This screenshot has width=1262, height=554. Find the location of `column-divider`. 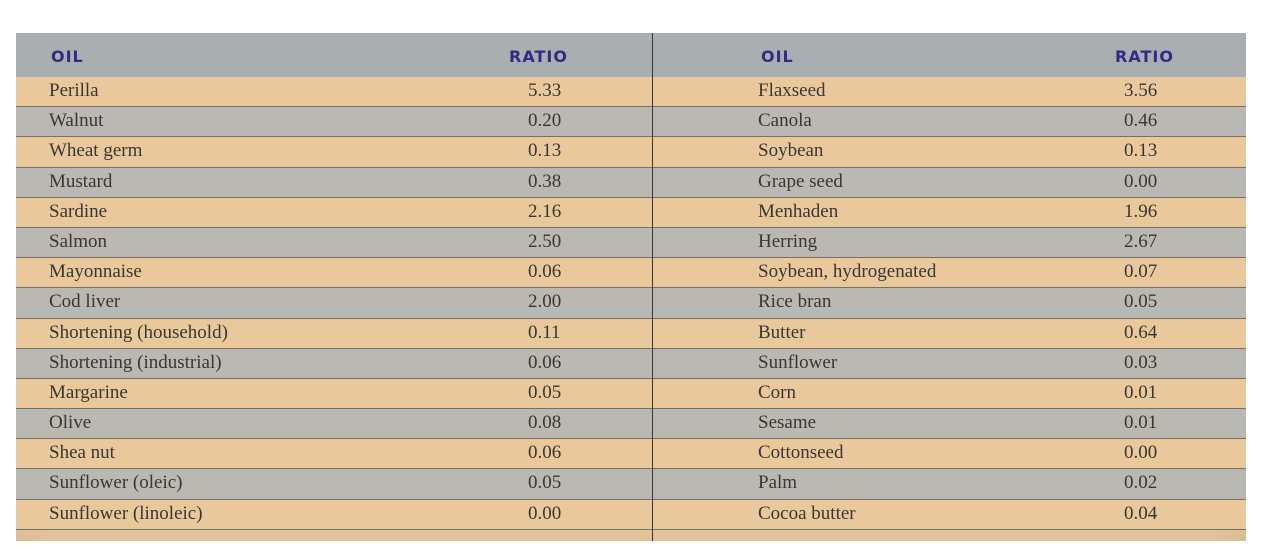

column-divider is located at coordinates (652, 287).